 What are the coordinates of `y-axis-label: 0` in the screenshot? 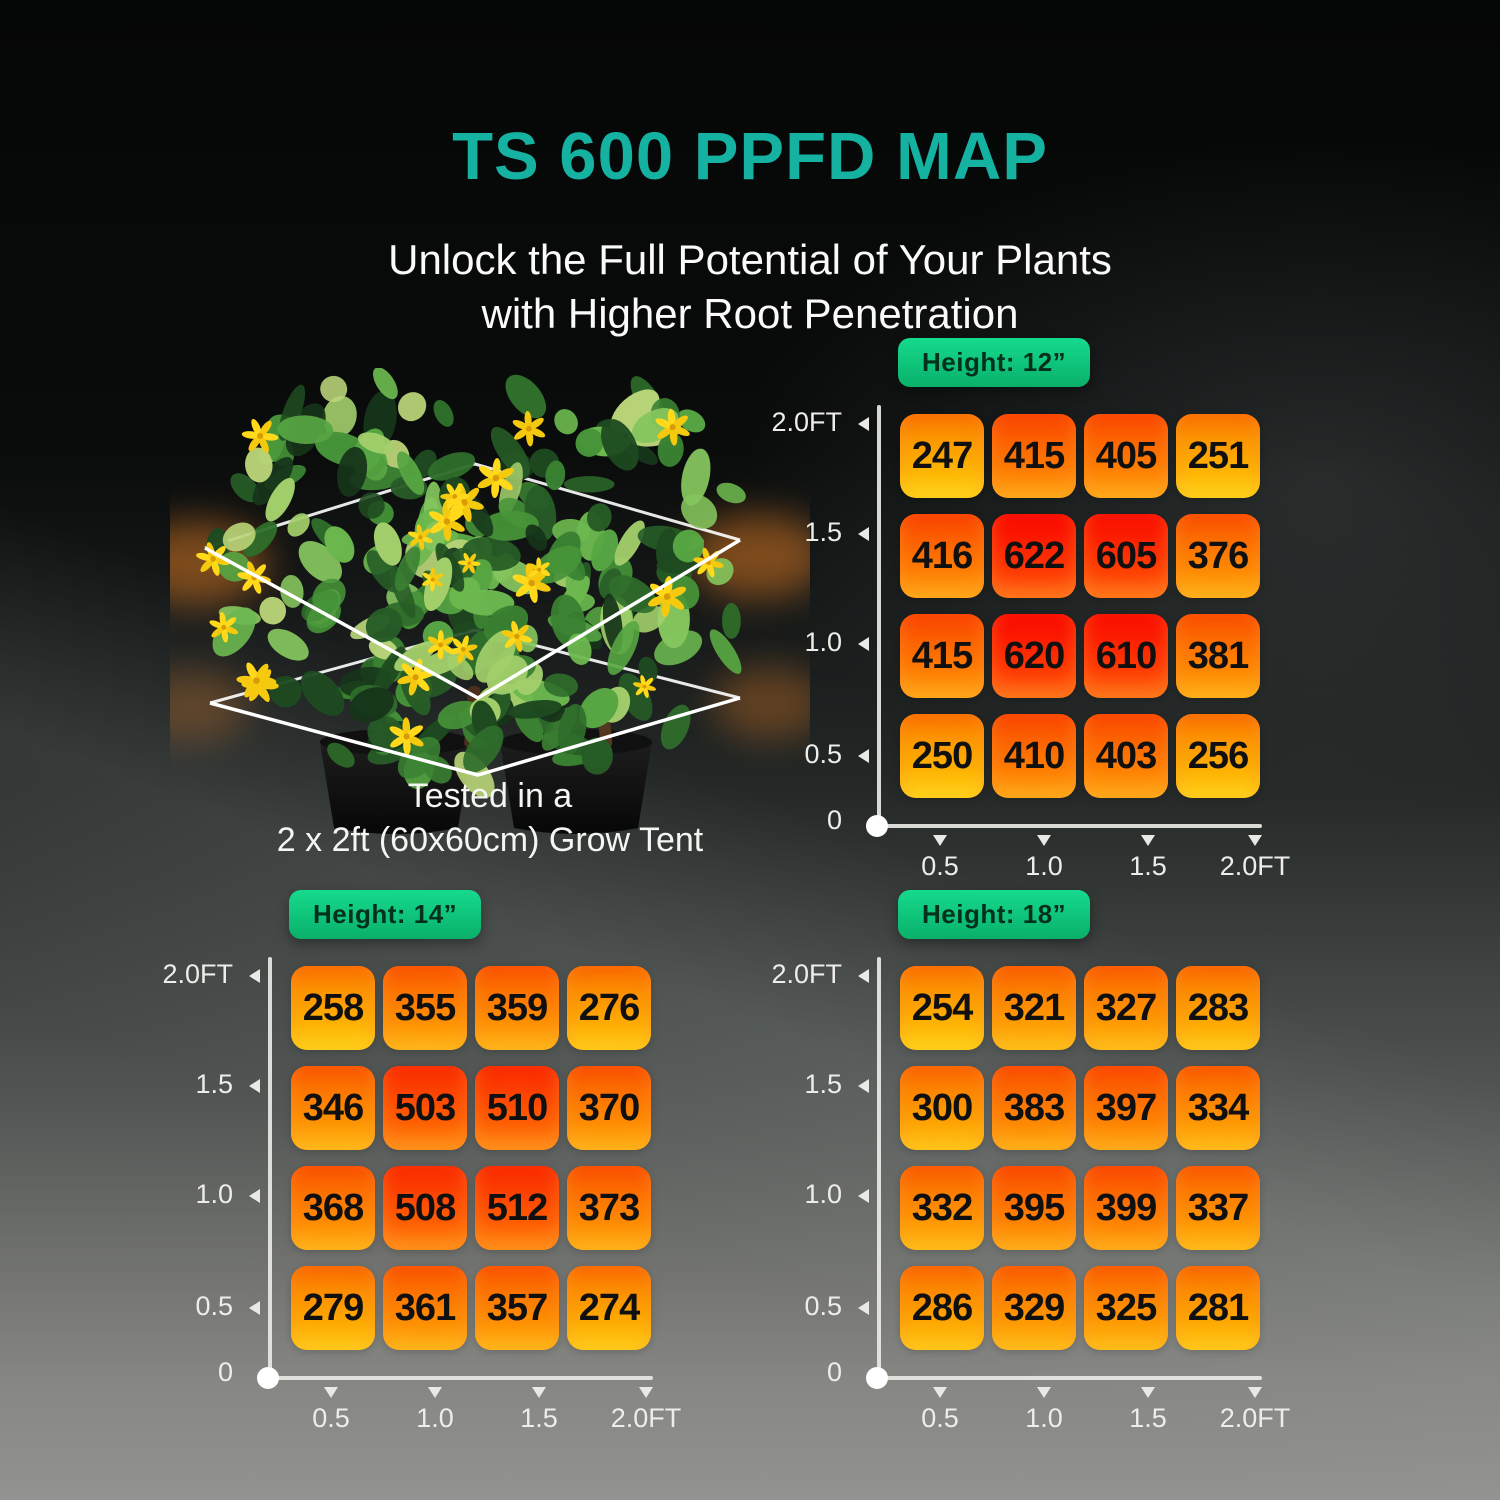 It's located at (834, 1372).